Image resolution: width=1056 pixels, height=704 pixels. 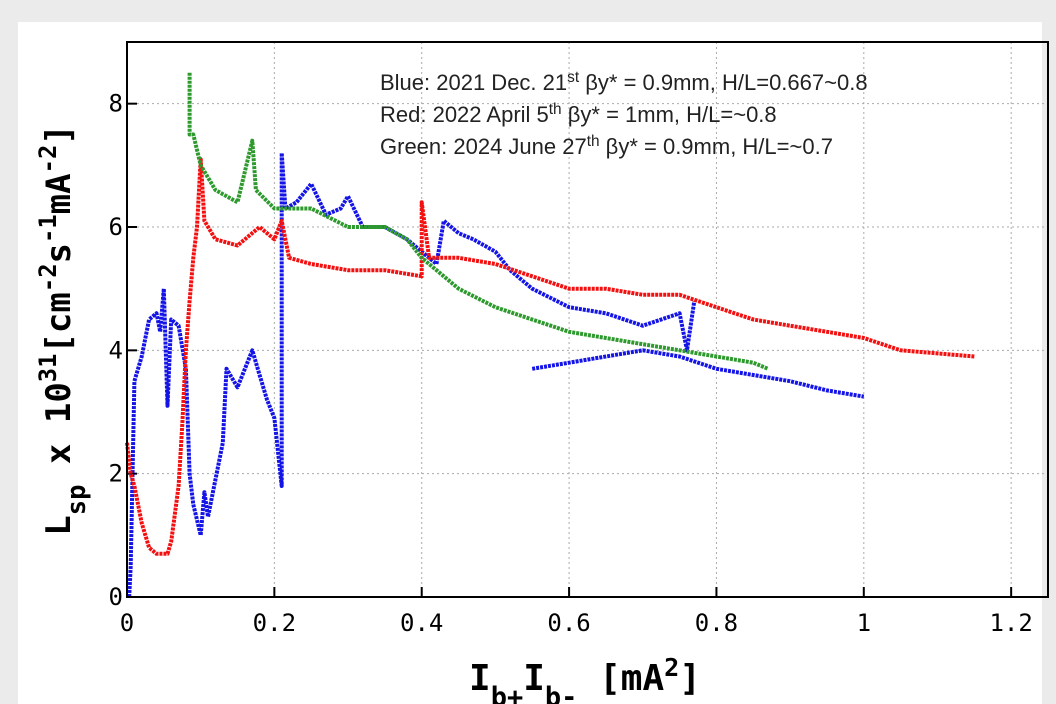 What do you see at coordinates (561, 693) in the screenshot?
I see `label-part: b-` at bounding box center [561, 693].